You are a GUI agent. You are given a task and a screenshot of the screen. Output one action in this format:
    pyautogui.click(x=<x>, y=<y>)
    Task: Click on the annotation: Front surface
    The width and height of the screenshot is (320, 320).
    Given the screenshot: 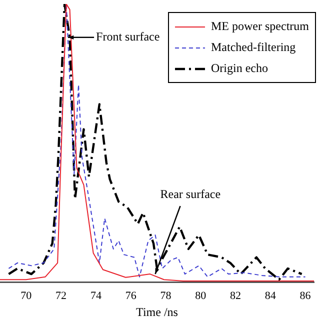 What is the action you would take?
    pyautogui.click(x=128, y=37)
    